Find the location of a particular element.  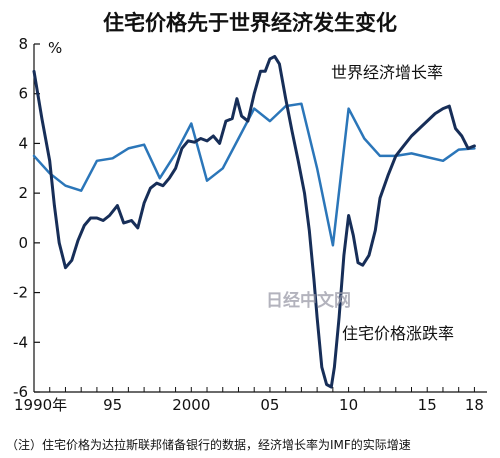

y-tick-label: 0 is located at coordinates (23, 243).